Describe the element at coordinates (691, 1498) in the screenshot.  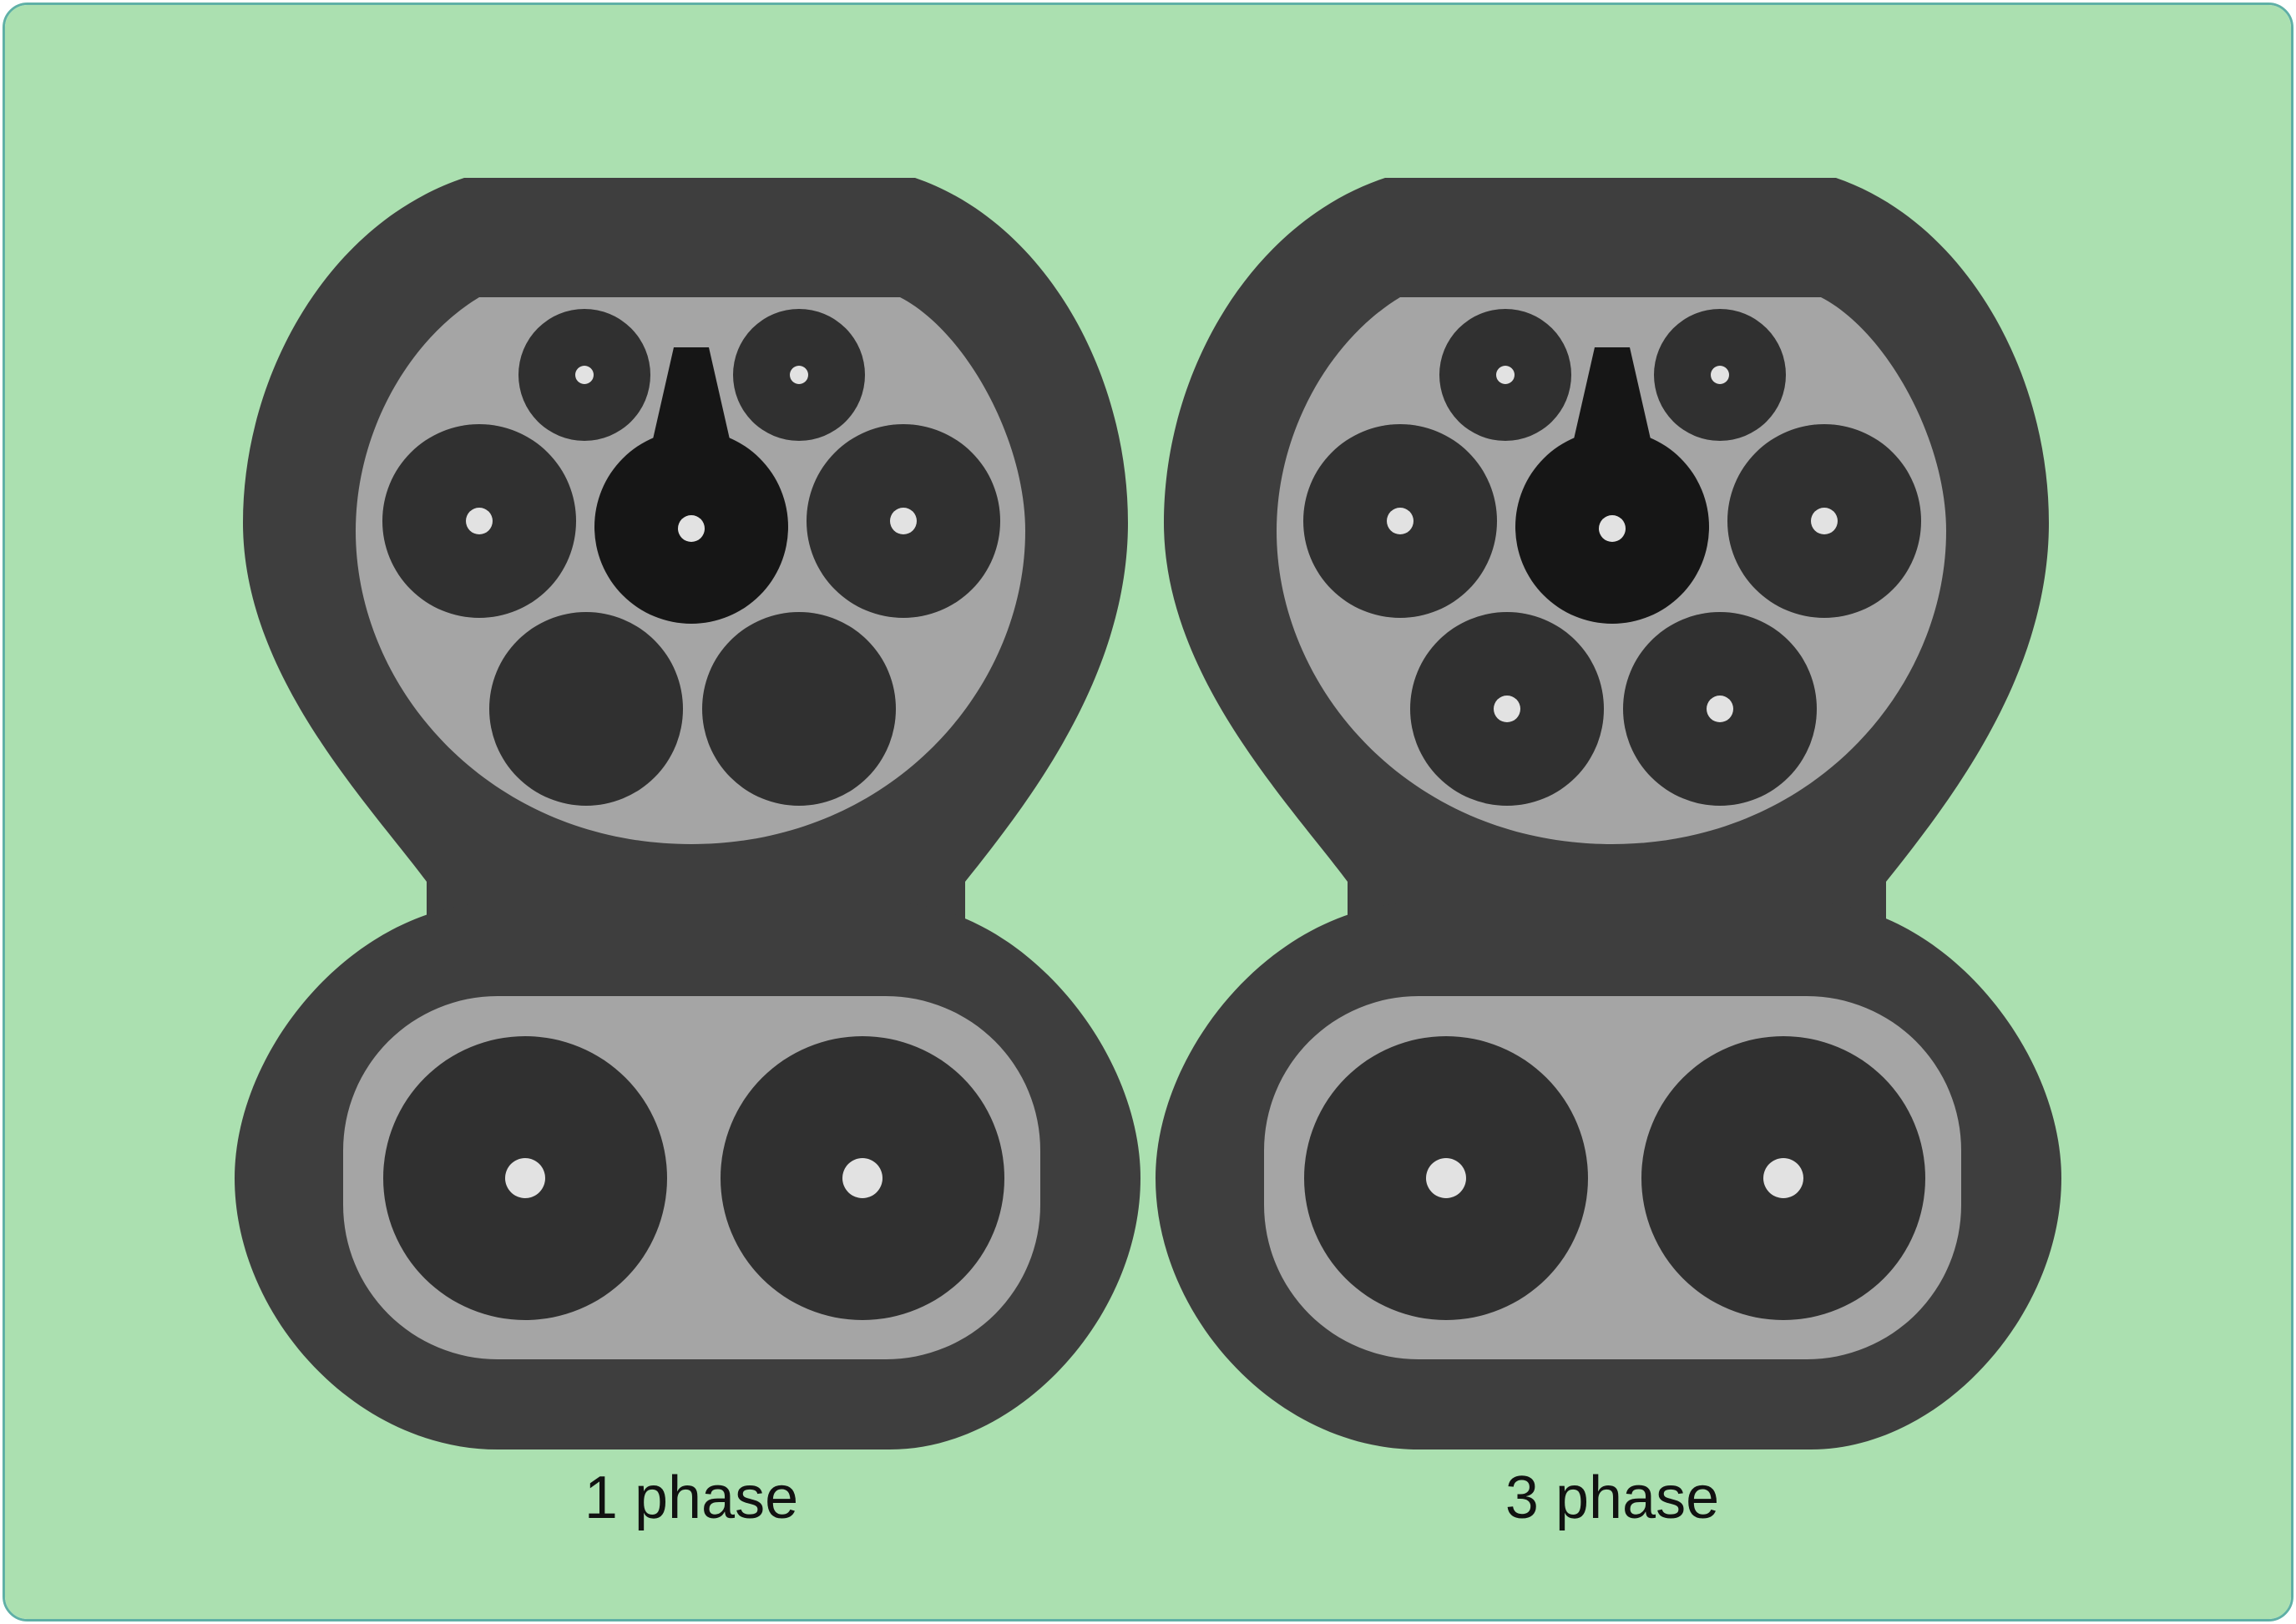
I see `connector-label: 1 phase` at that location.